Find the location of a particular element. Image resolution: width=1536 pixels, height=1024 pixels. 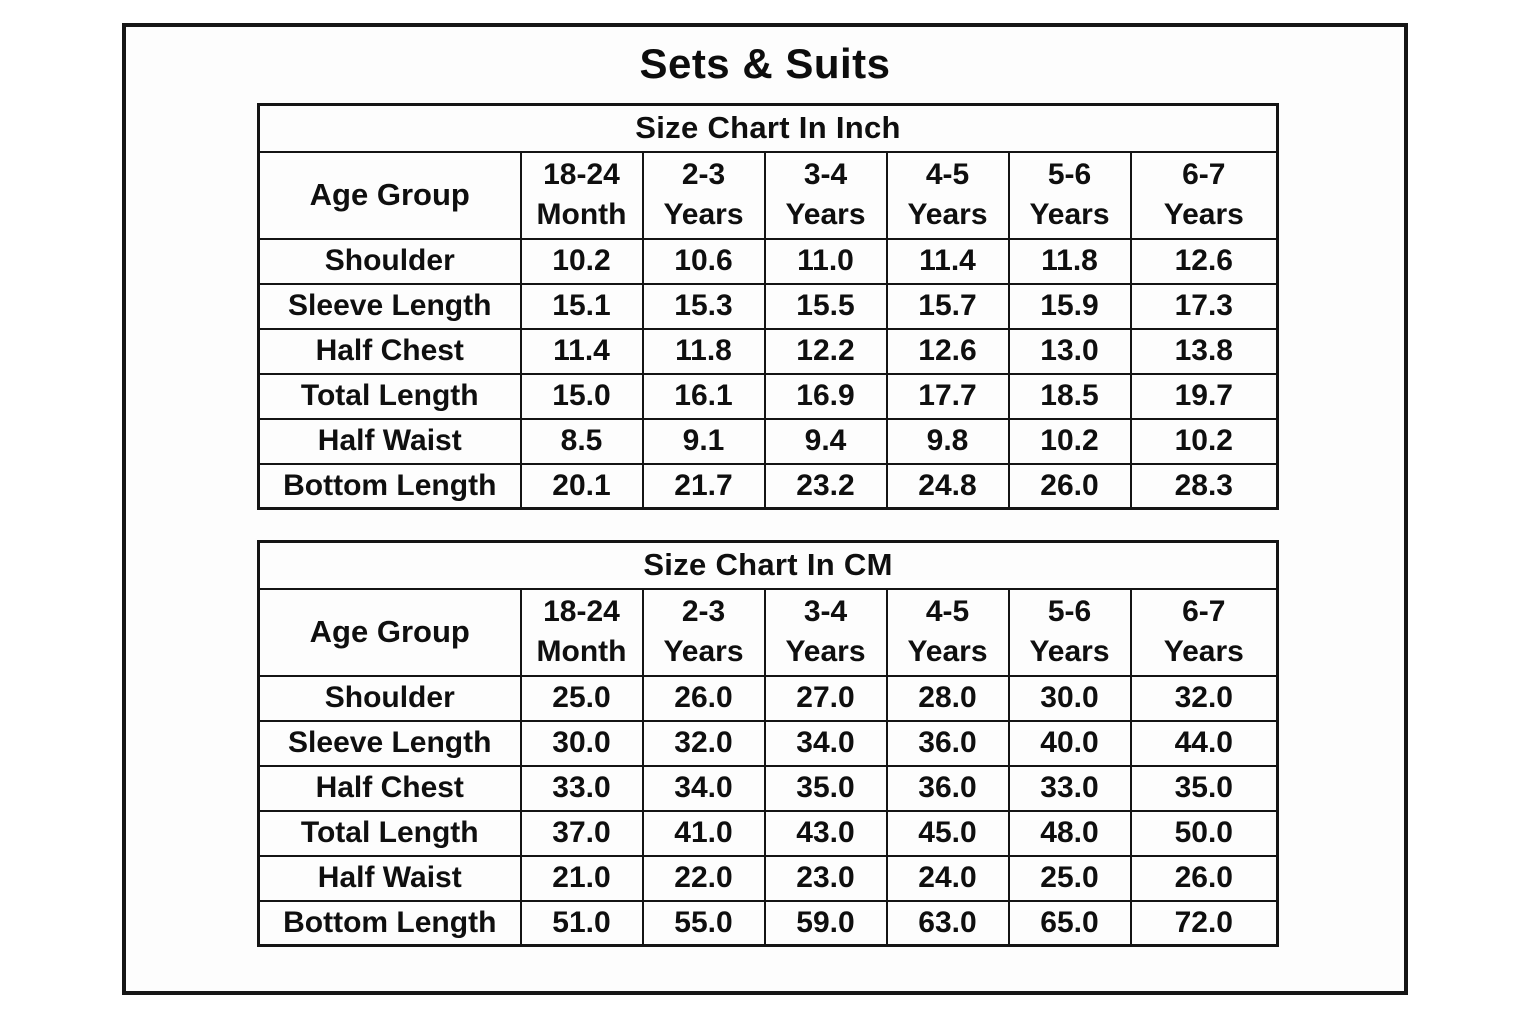

age-column-header: 18-24 Month is located at coordinates (581, 632).